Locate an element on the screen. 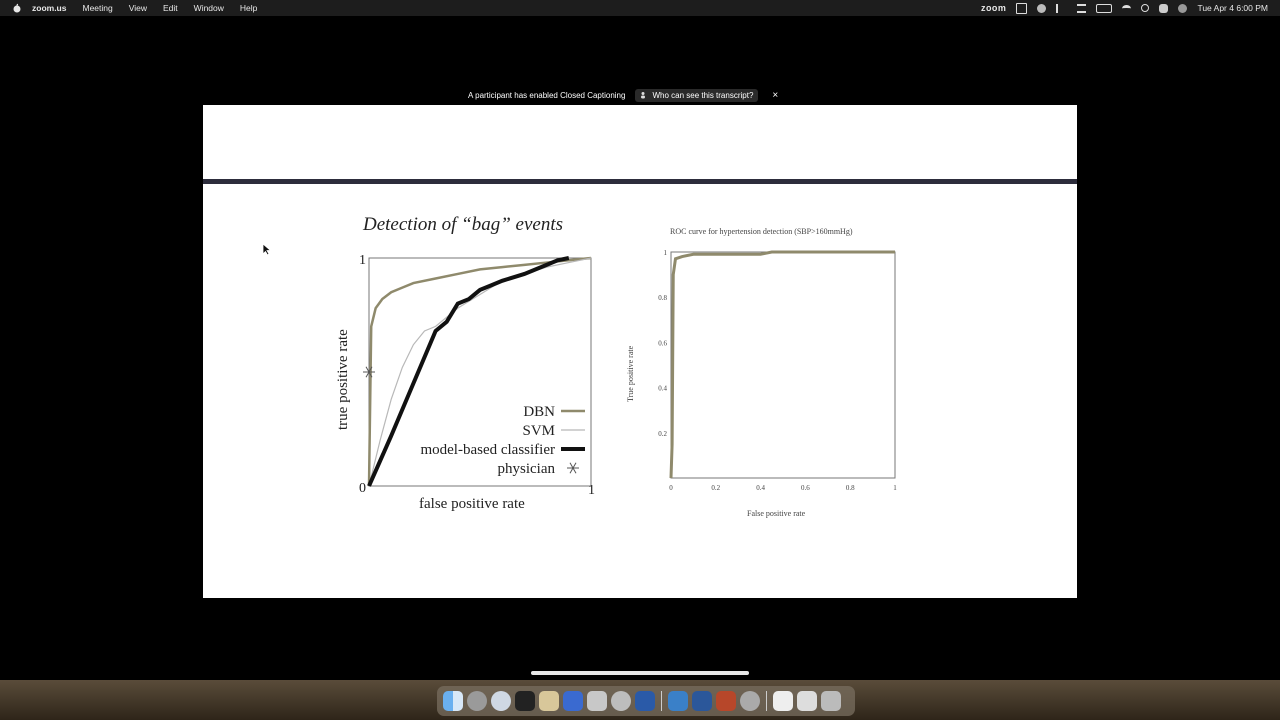 This screenshot has width=1280, height=720. notification-icon is located at coordinates (1183, 8).